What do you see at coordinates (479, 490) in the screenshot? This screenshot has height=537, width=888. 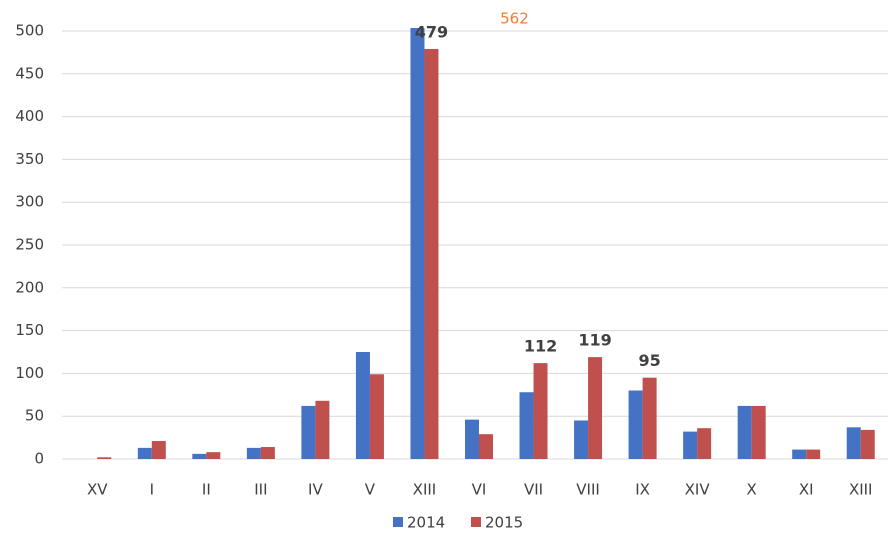 I see `x-tick-label: VI` at bounding box center [479, 490].